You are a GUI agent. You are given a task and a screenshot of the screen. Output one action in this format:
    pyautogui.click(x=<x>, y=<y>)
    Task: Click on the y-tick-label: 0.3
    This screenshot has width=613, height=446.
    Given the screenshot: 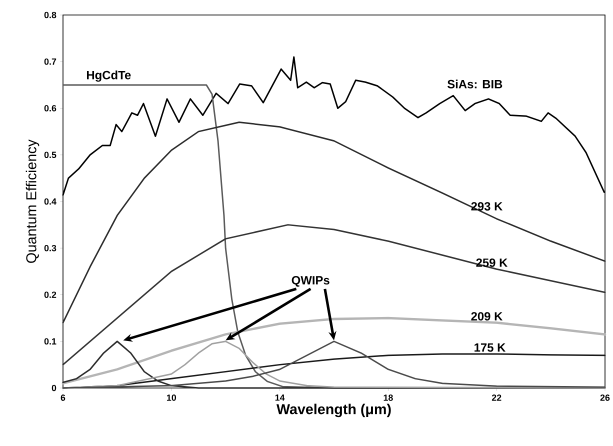 What is the action you would take?
    pyautogui.click(x=50, y=248)
    